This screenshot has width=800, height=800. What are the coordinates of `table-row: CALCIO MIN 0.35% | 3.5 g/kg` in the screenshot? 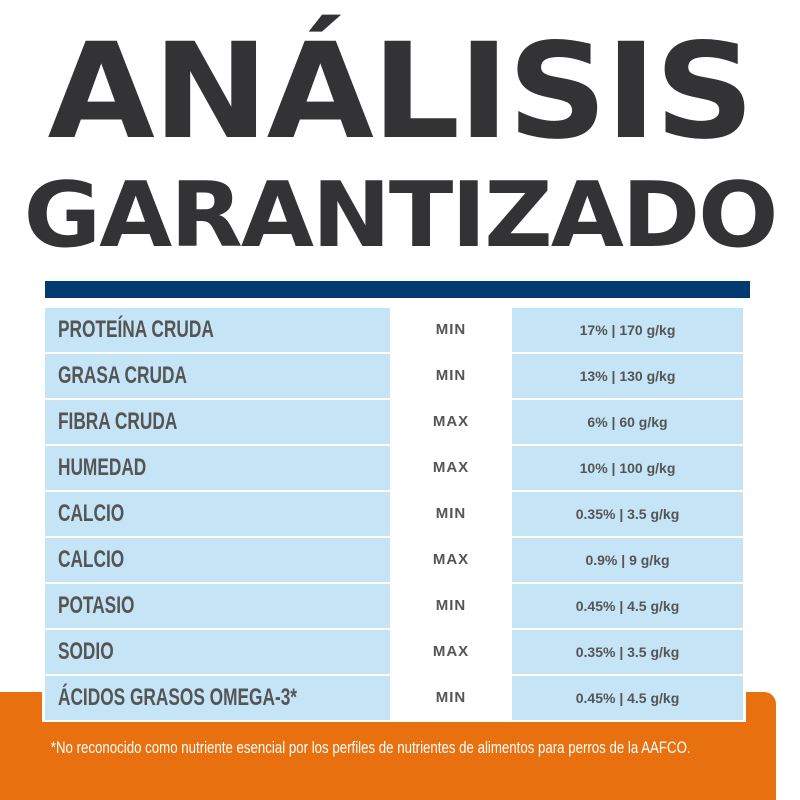 It's located at (394, 514).